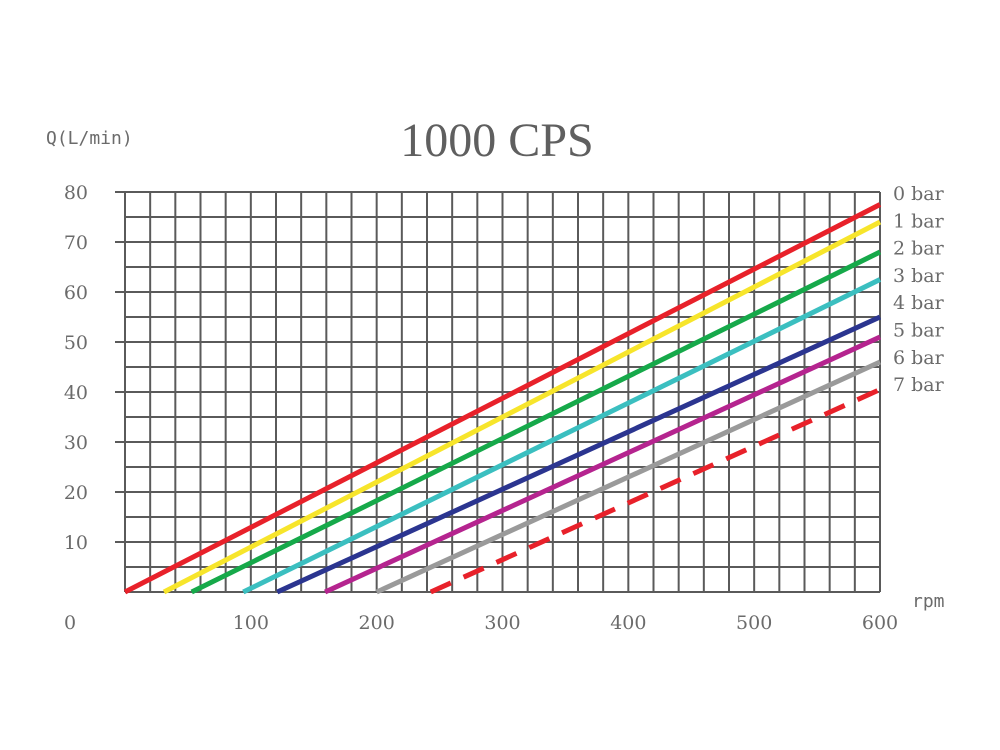  Describe the element at coordinates (76, 543) in the screenshot. I see `y-tick-label: 10` at that location.